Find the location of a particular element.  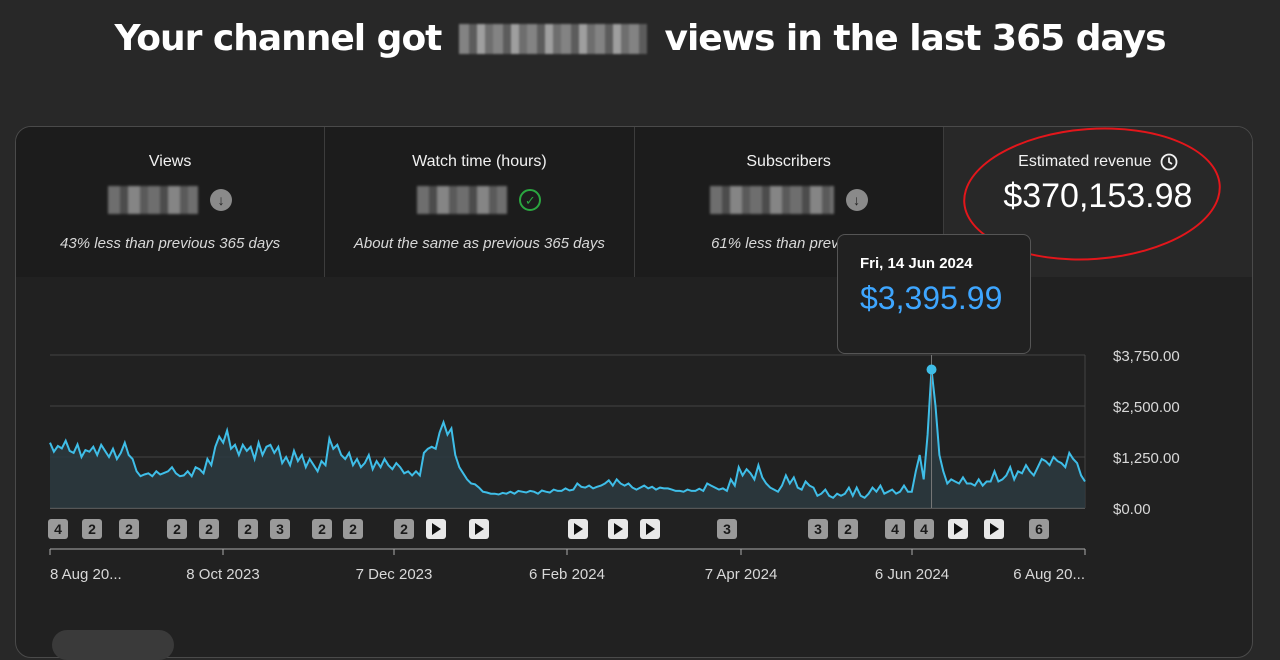

highlight-point is located at coordinates (931, 369).